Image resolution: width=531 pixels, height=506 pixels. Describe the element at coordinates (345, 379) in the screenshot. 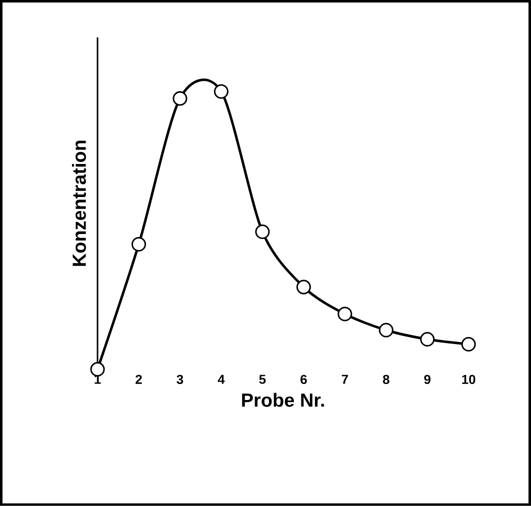

I see `x-tick-label: 7` at that location.